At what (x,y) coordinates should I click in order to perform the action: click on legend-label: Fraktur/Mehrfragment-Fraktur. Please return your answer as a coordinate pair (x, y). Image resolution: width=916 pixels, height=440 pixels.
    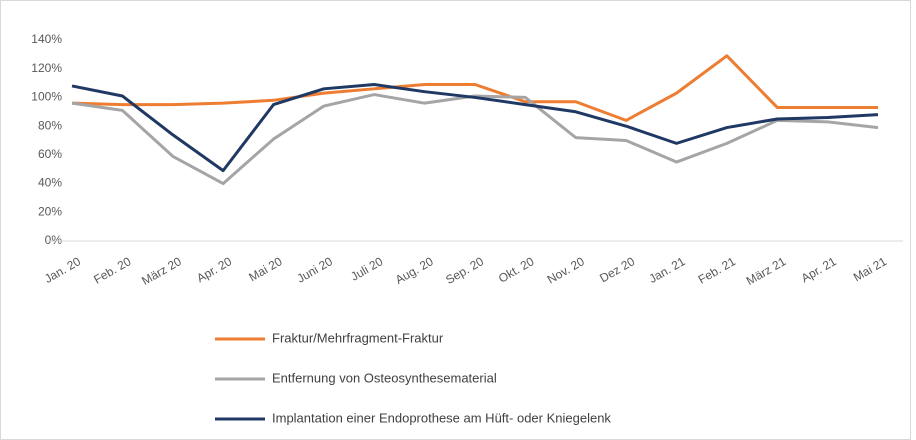
    Looking at the image, I should click on (358, 337).